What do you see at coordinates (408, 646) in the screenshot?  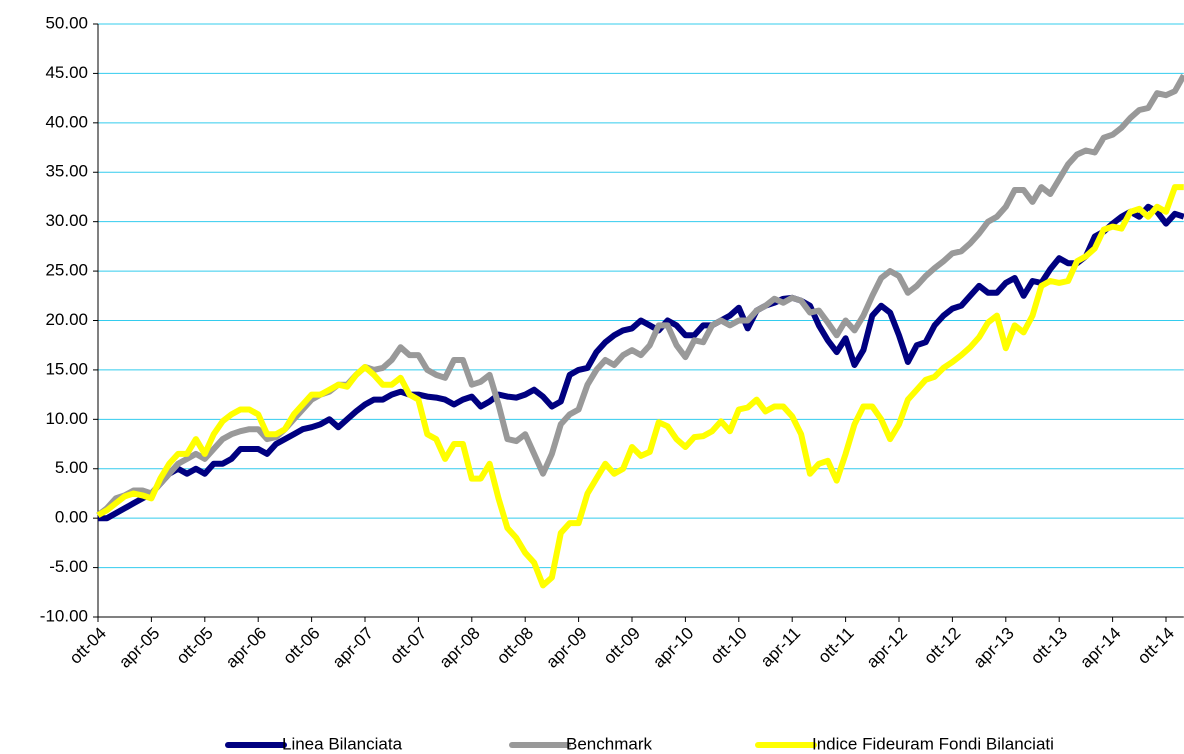 I see `x-tick-label: ott-07` at bounding box center [408, 646].